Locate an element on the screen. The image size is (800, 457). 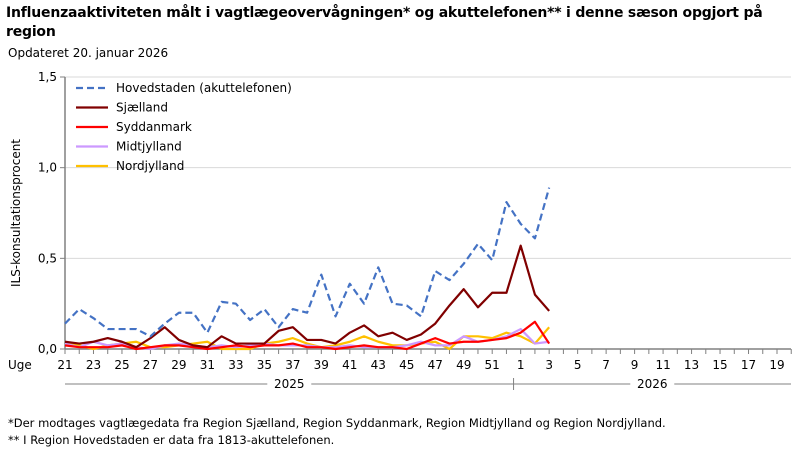
x-tick-label: 19 is located at coordinates (776, 365).